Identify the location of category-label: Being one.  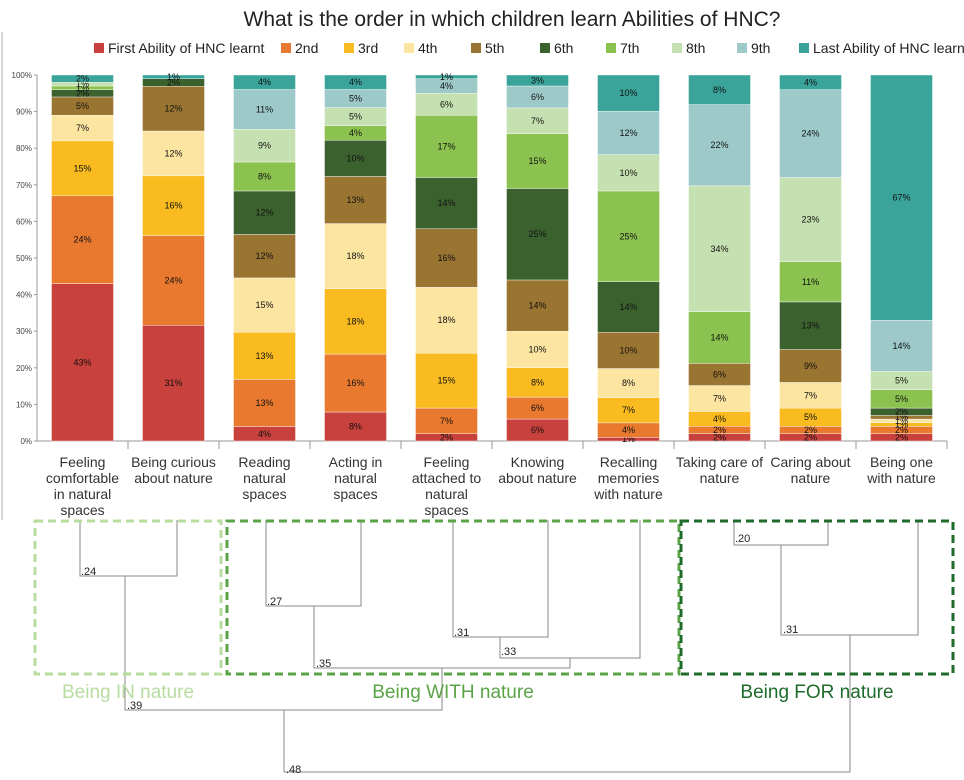
(901, 462).